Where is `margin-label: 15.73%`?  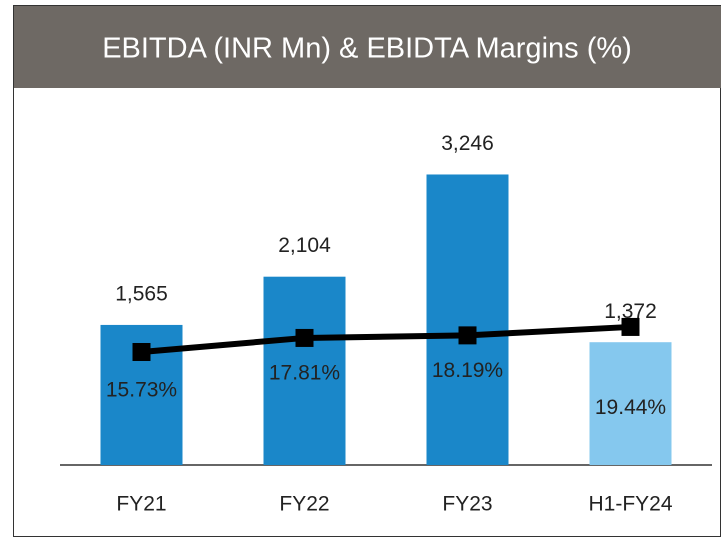 margin-label: 15.73% is located at coordinates (141, 389).